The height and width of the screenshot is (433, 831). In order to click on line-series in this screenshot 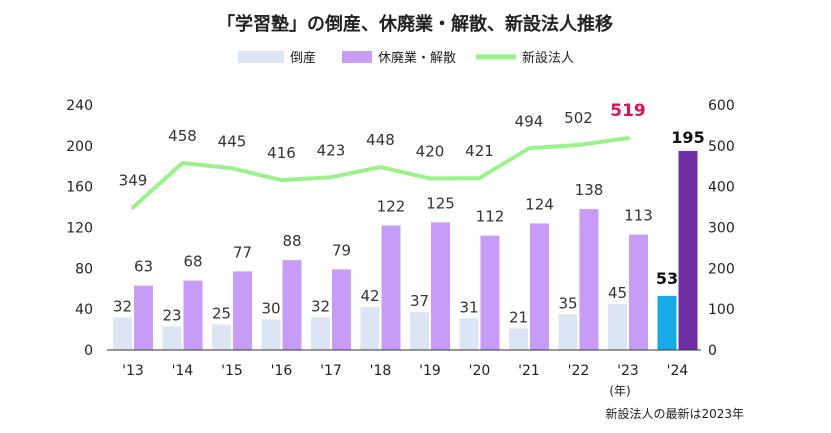, I will do `click(380, 173)`.